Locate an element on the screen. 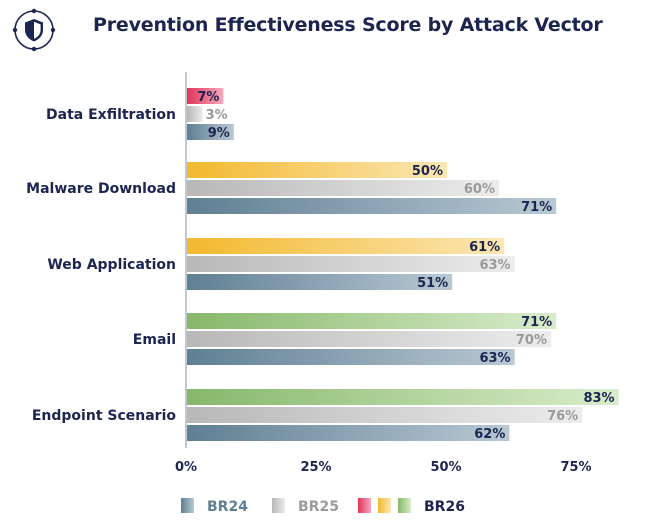 This screenshot has height=525, width=650. x-tick-label: 0% is located at coordinates (186, 467).